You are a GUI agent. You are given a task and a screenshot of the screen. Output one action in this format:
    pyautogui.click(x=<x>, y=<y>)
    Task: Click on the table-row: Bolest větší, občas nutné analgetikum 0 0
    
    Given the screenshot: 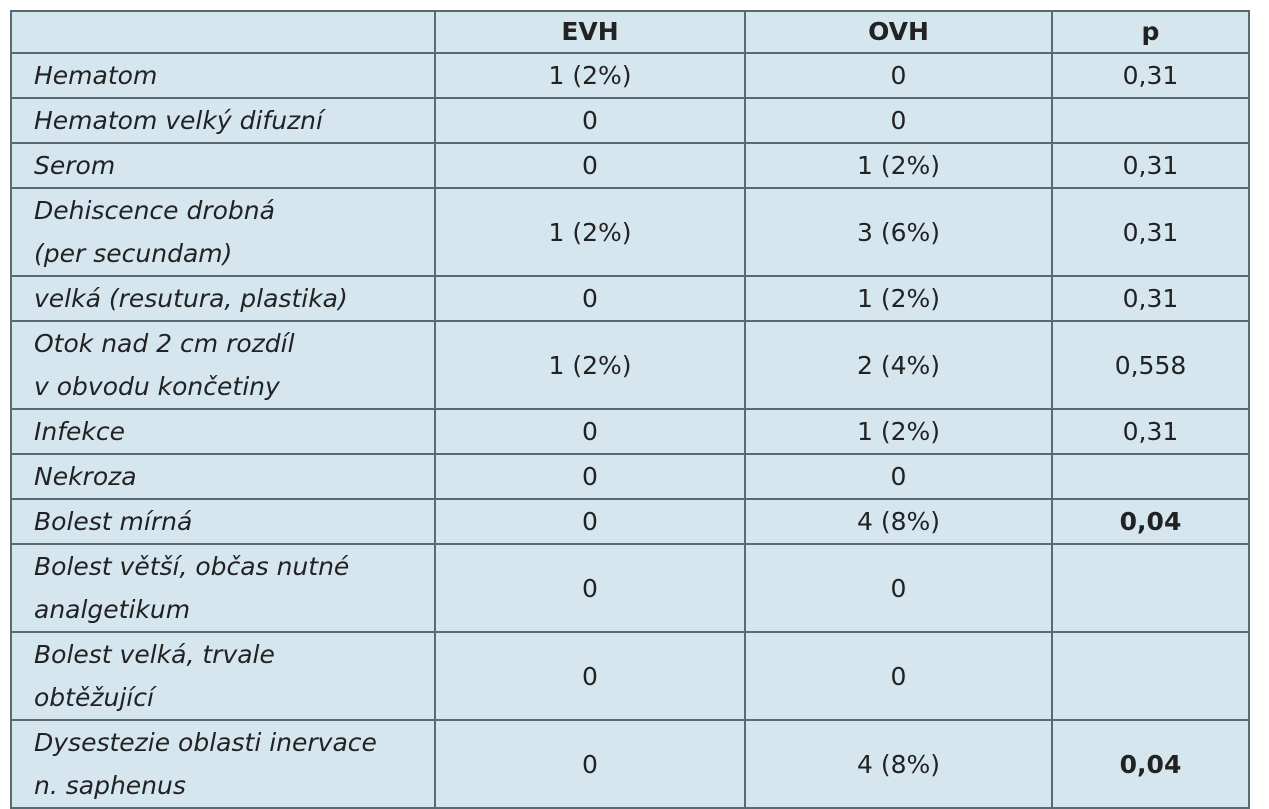 What is the action you would take?
    pyautogui.click(x=630, y=588)
    